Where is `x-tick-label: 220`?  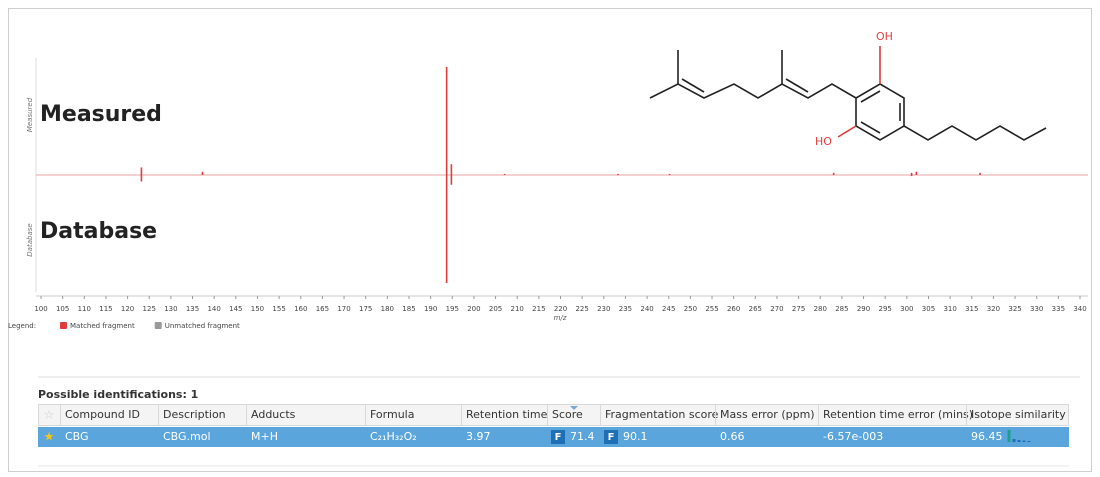
x-tick-label: 220 is located at coordinates (560, 309).